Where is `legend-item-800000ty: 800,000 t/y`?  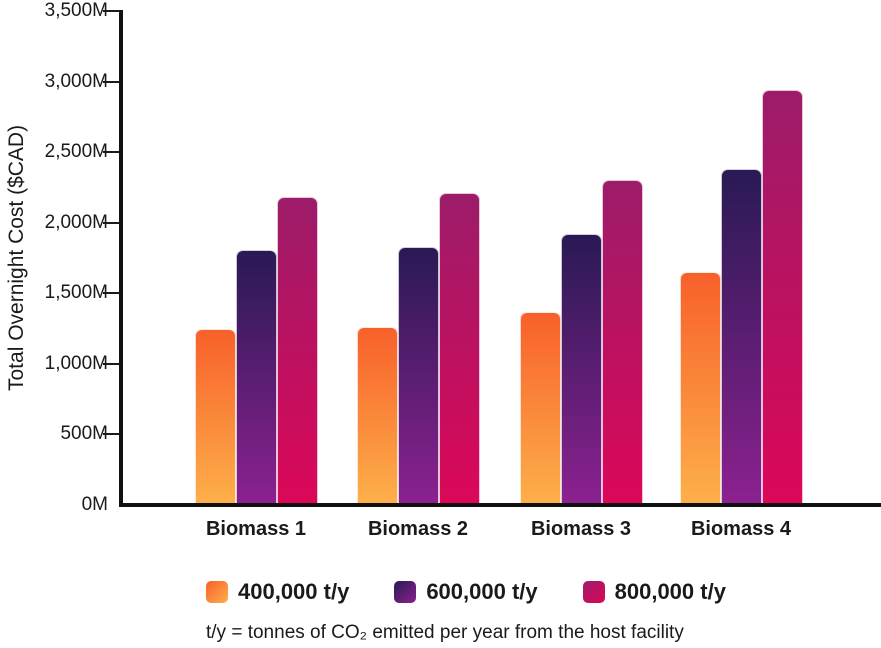
legend-item-800000ty: 800,000 t/y is located at coordinates (654, 592).